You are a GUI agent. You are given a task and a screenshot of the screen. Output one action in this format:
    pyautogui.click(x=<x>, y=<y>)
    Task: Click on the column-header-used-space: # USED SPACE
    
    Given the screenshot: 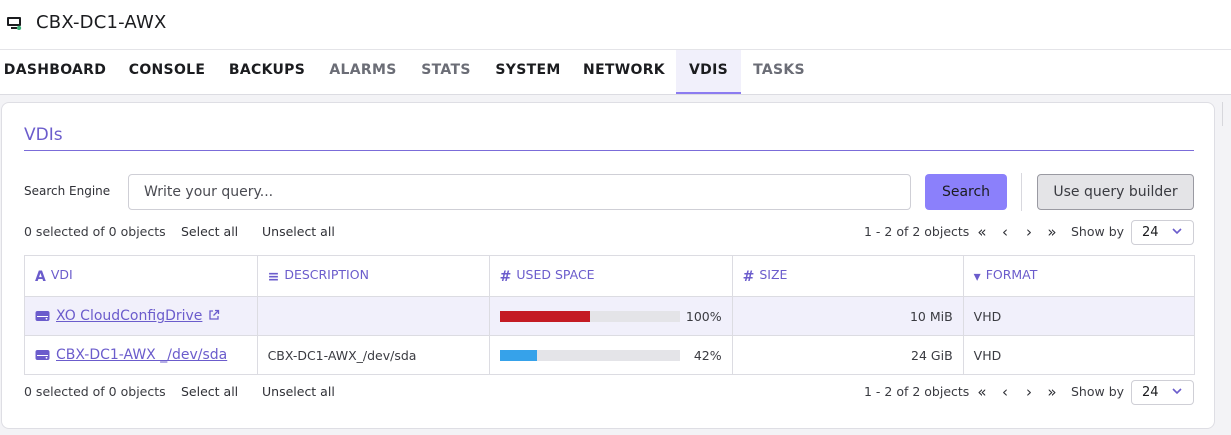 What is the action you would take?
    pyautogui.click(x=610, y=276)
    